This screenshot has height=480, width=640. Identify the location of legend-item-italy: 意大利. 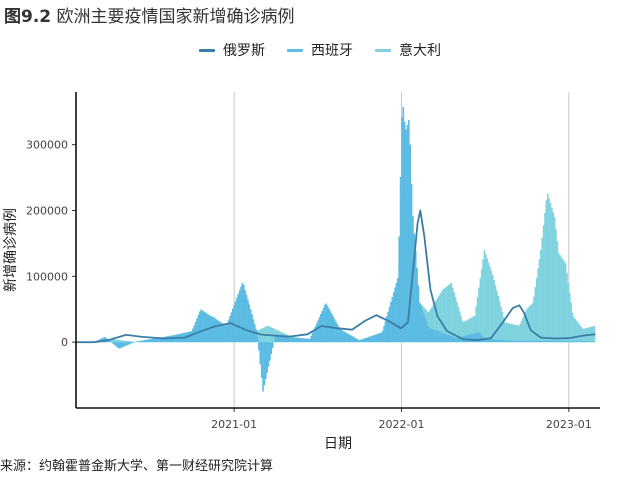
(408, 50).